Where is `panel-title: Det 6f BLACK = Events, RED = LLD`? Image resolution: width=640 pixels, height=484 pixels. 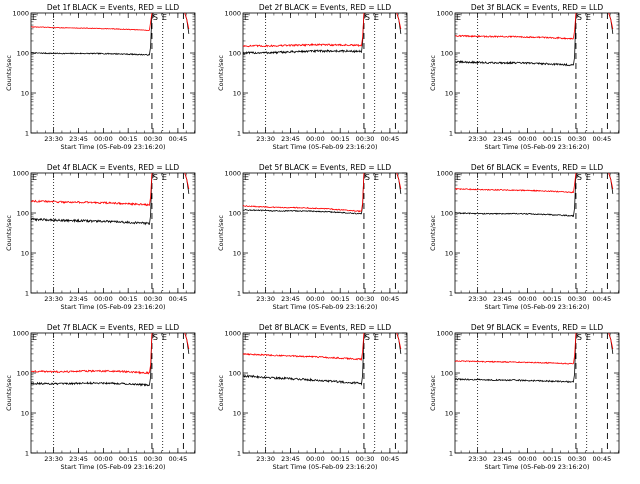 panel-title: Det 6f BLACK = Events, RED = LLD is located at coordinates (537, 167).